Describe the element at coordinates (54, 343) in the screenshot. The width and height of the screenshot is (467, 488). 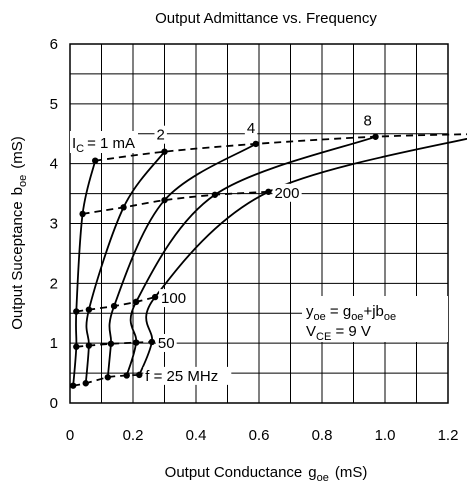
I see `y-tick-label: 1` at that location.